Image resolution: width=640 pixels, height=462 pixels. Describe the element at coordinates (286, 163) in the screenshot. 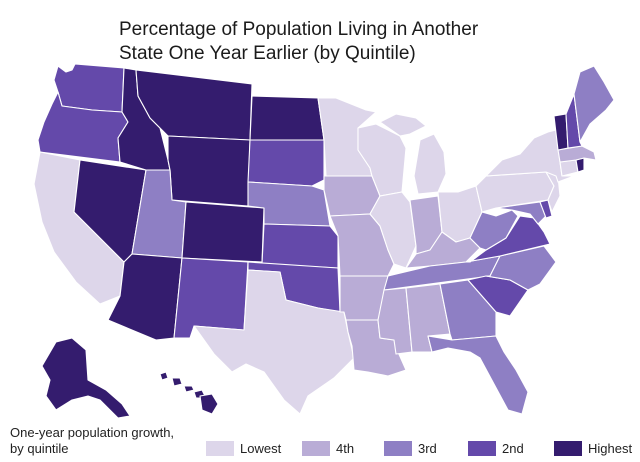

I see `state-south-dakota` at that location.